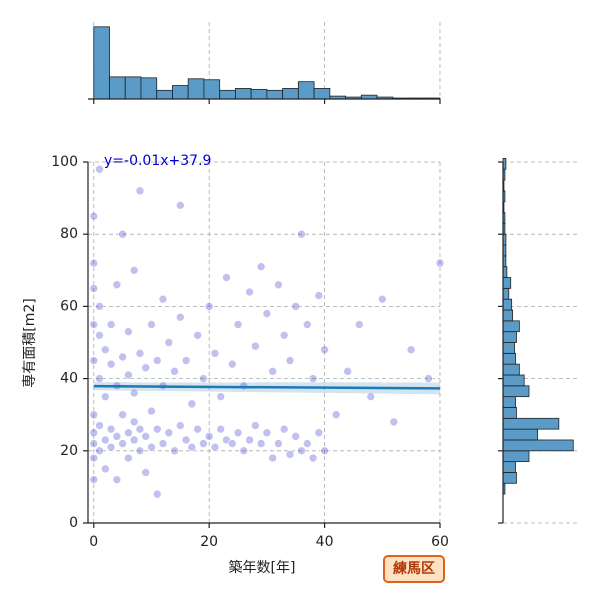 The image size is (600, 604). I want to click on x-tick-label: 20, so click(209, 542).